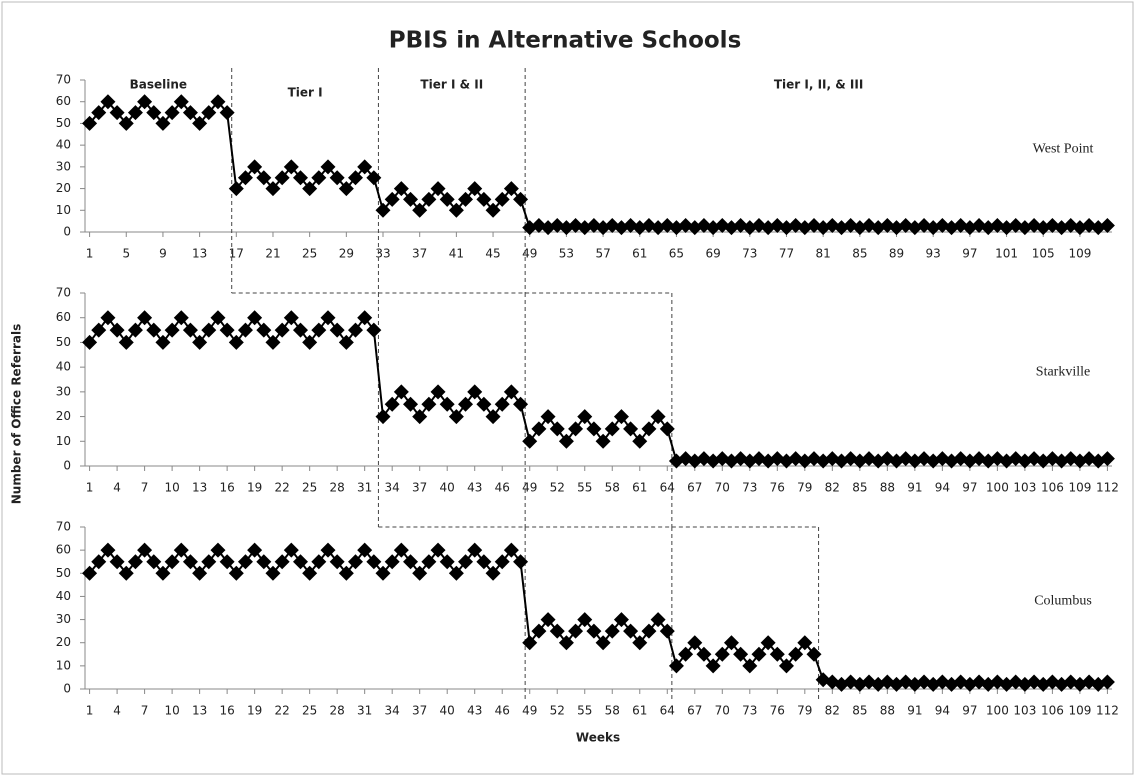 The image size is (1136, 778). Describe the element at coordinates (712, 254) in the screenshot. I see `x-tick-label: 69` at that location.